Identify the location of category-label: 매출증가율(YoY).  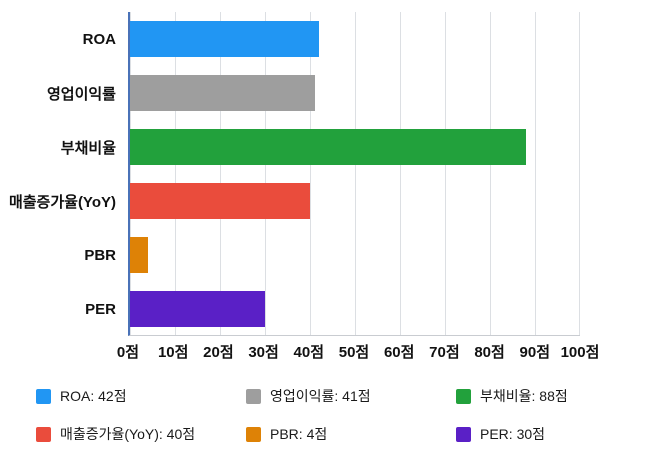
(62, 202).